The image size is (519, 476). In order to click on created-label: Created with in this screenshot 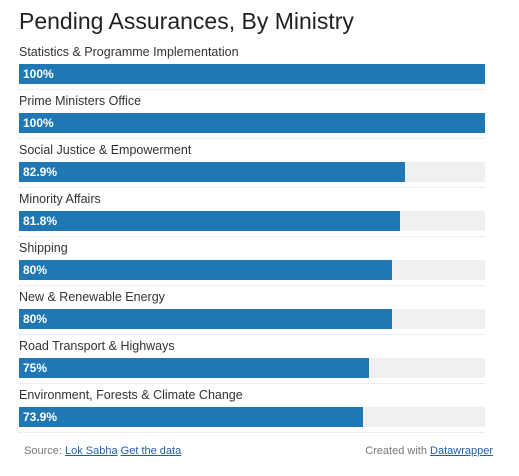, I will do `click(396, 451)`.